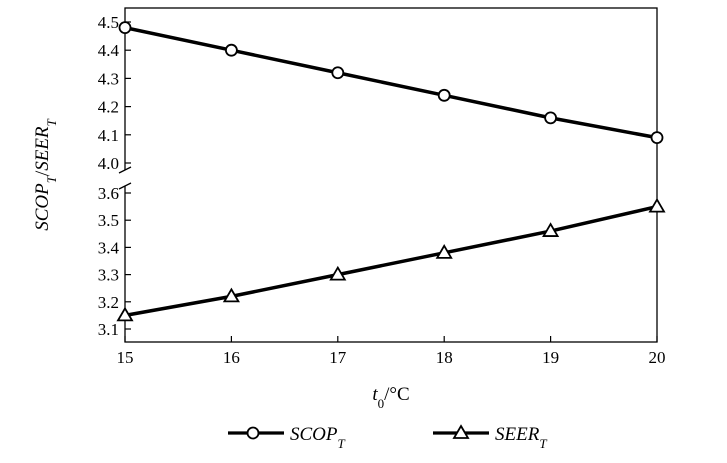 This screenshot has height=463, width=727. What do you see at coordinates (51, 122) in the screenshot?
I see `y-axis-title-b-sub: T` at bounding box center [51, 122].